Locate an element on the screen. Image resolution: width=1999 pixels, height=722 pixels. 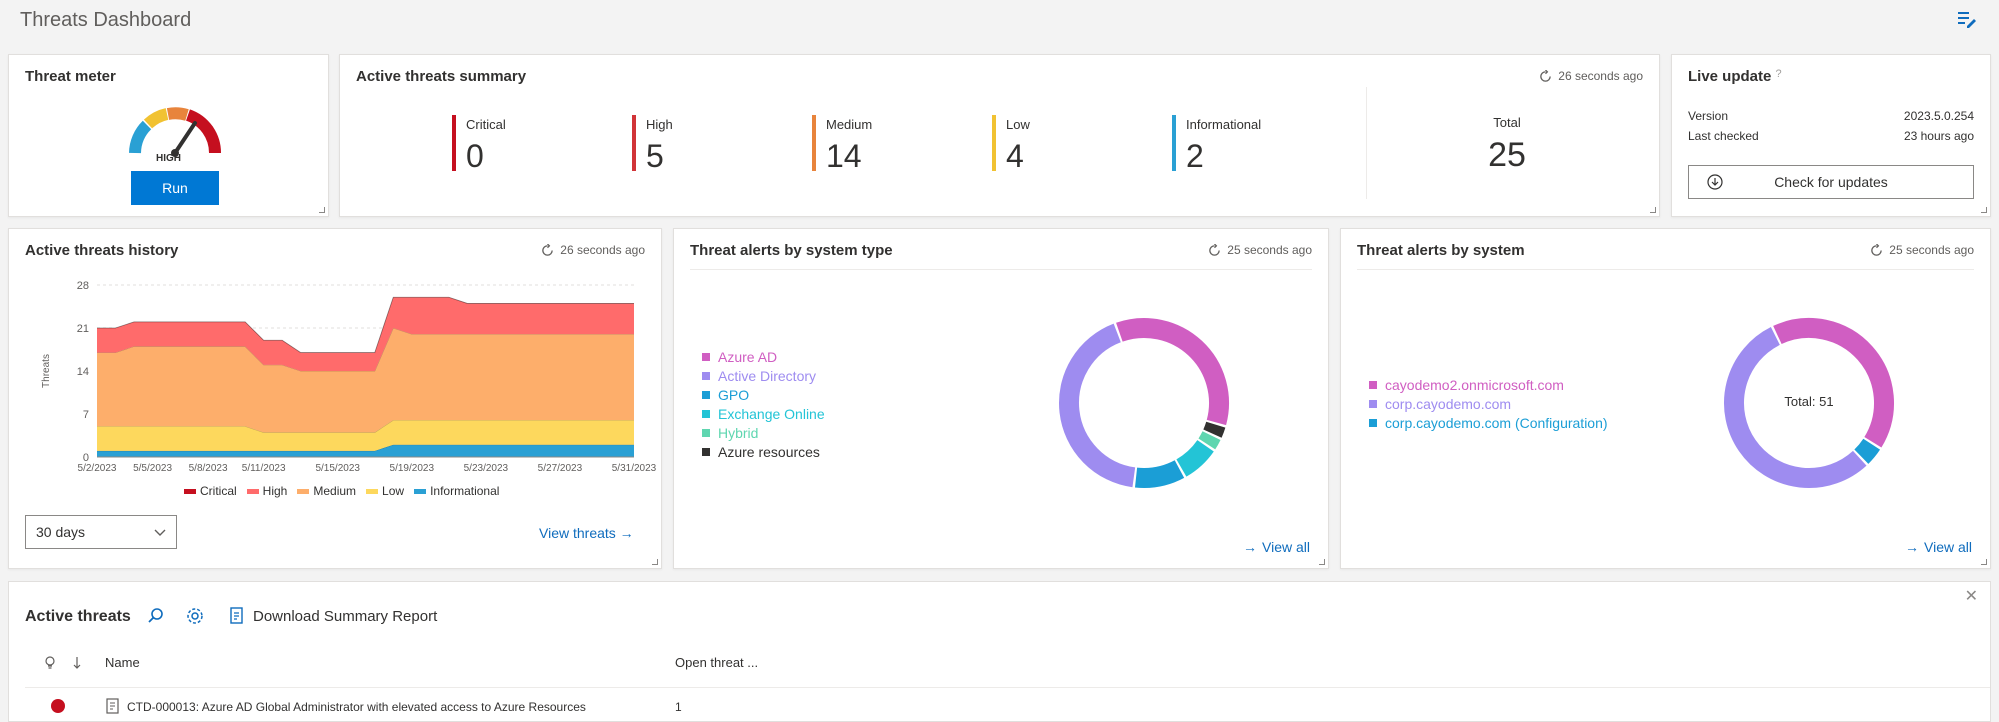
gauge-segment-critical is located at coordinates (203, 131).